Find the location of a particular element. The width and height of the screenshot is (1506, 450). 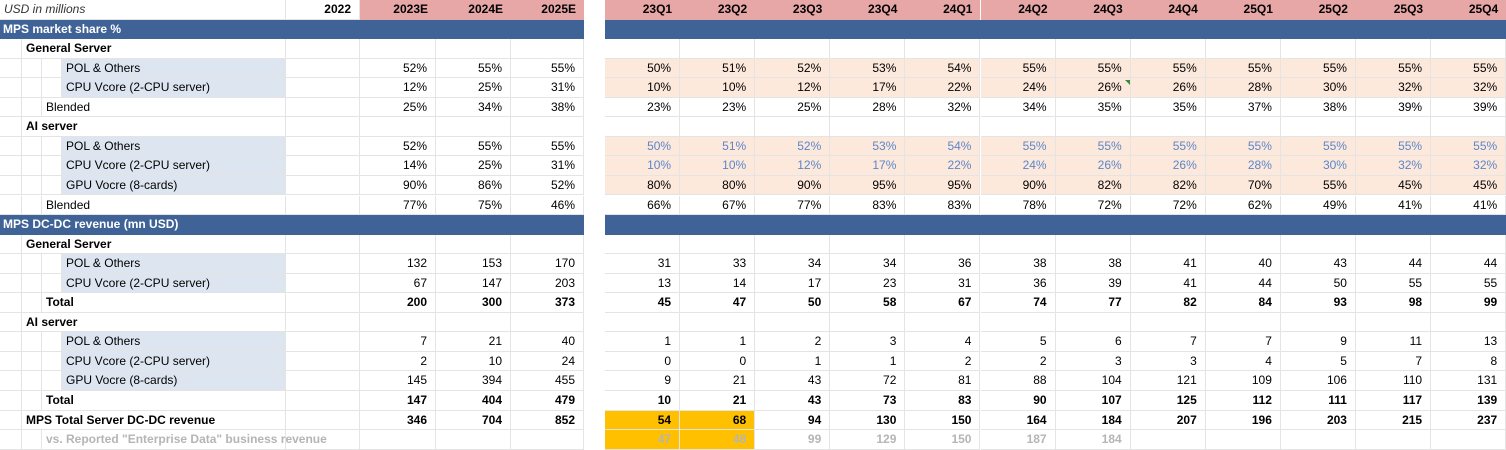

value-cell: 50% is located at coordinates (643, 146).